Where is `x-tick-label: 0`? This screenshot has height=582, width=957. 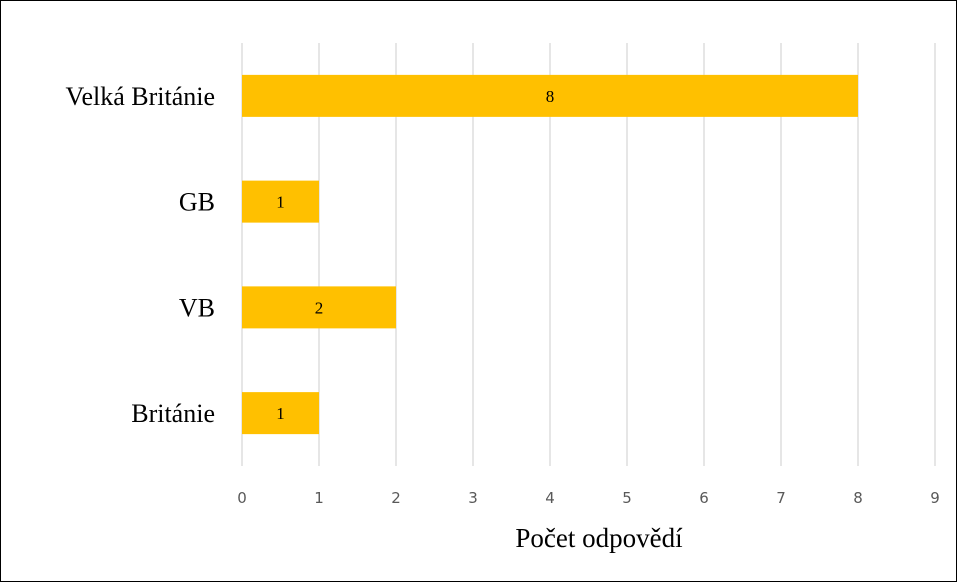 x-tick-label: 0 is located at coordinates (242, 498).